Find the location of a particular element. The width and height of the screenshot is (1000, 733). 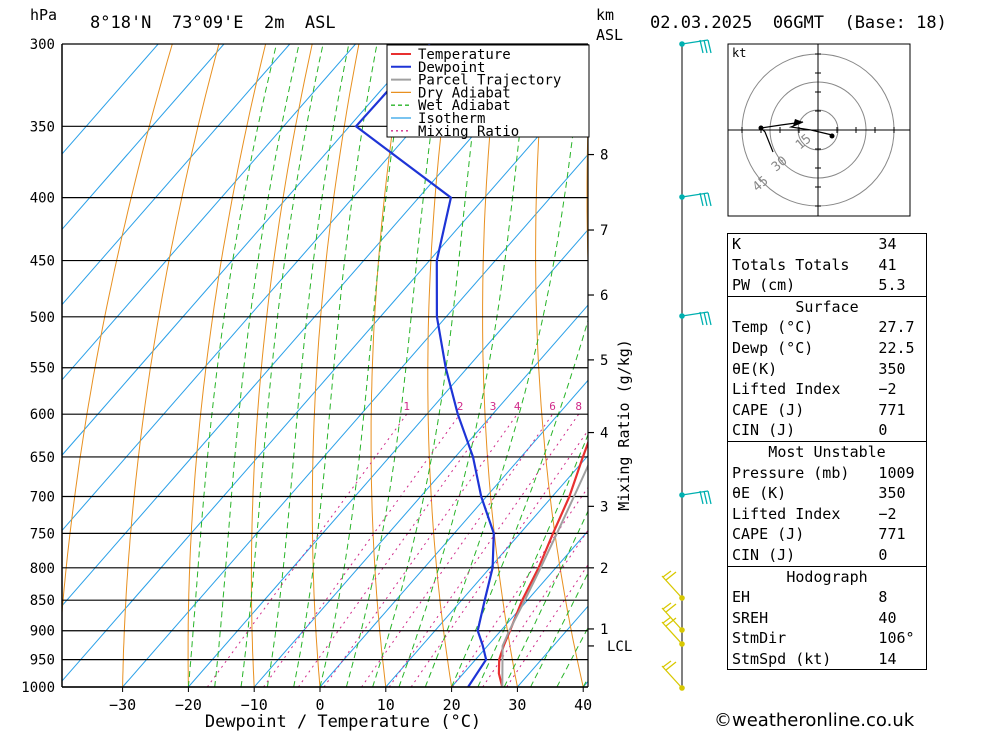

mixing-ratio-label: 1 is located at coordinates (406, 406).